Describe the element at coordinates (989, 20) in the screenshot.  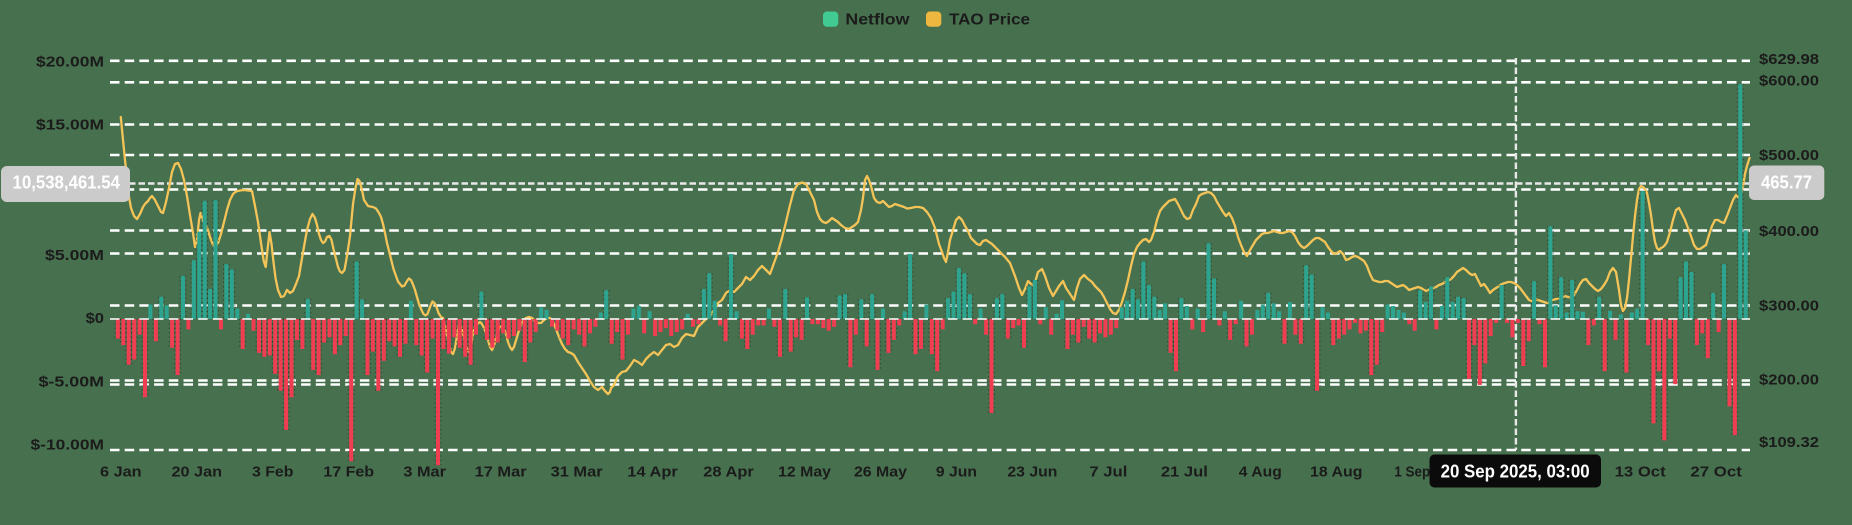
I see `svg-text: TAO Price` at that location.